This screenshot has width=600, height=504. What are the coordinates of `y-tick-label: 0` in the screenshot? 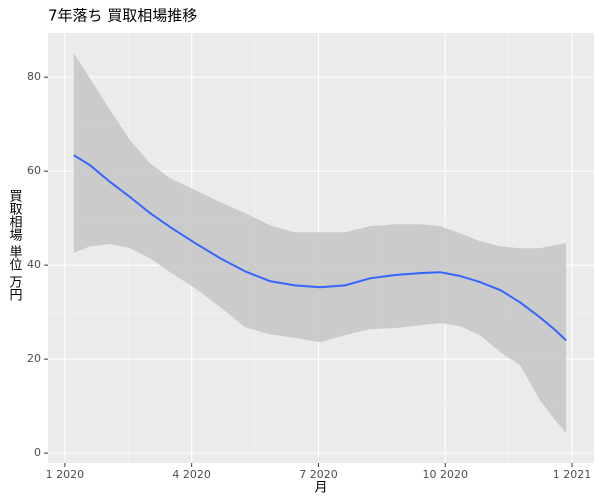 It's located at (37, 452).